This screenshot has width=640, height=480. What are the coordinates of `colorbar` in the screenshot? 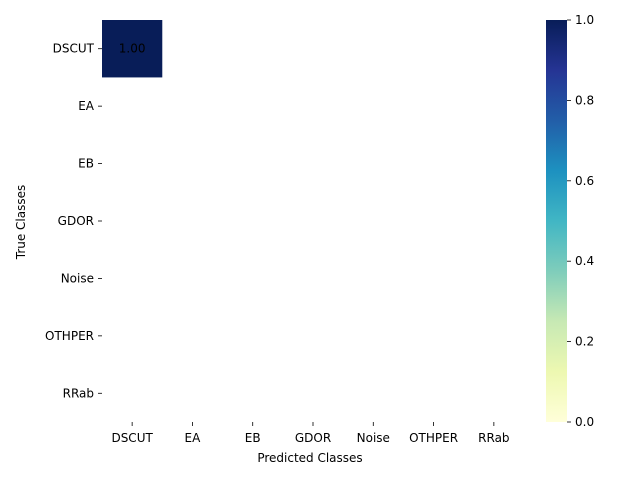 It's located at (556, 221).